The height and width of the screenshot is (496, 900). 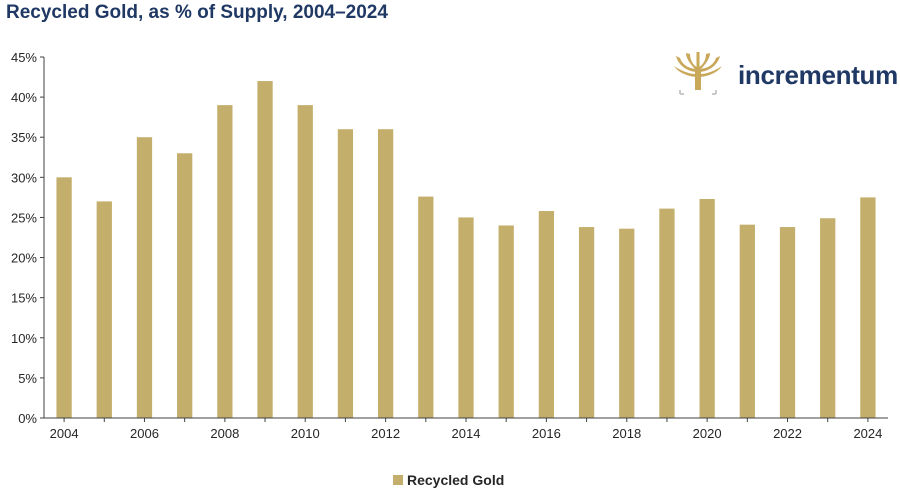 What do you see at coordinates (224, 433) in the screenshot?
I see `x-tick-label: 2008` at bounding box center [224, 433].